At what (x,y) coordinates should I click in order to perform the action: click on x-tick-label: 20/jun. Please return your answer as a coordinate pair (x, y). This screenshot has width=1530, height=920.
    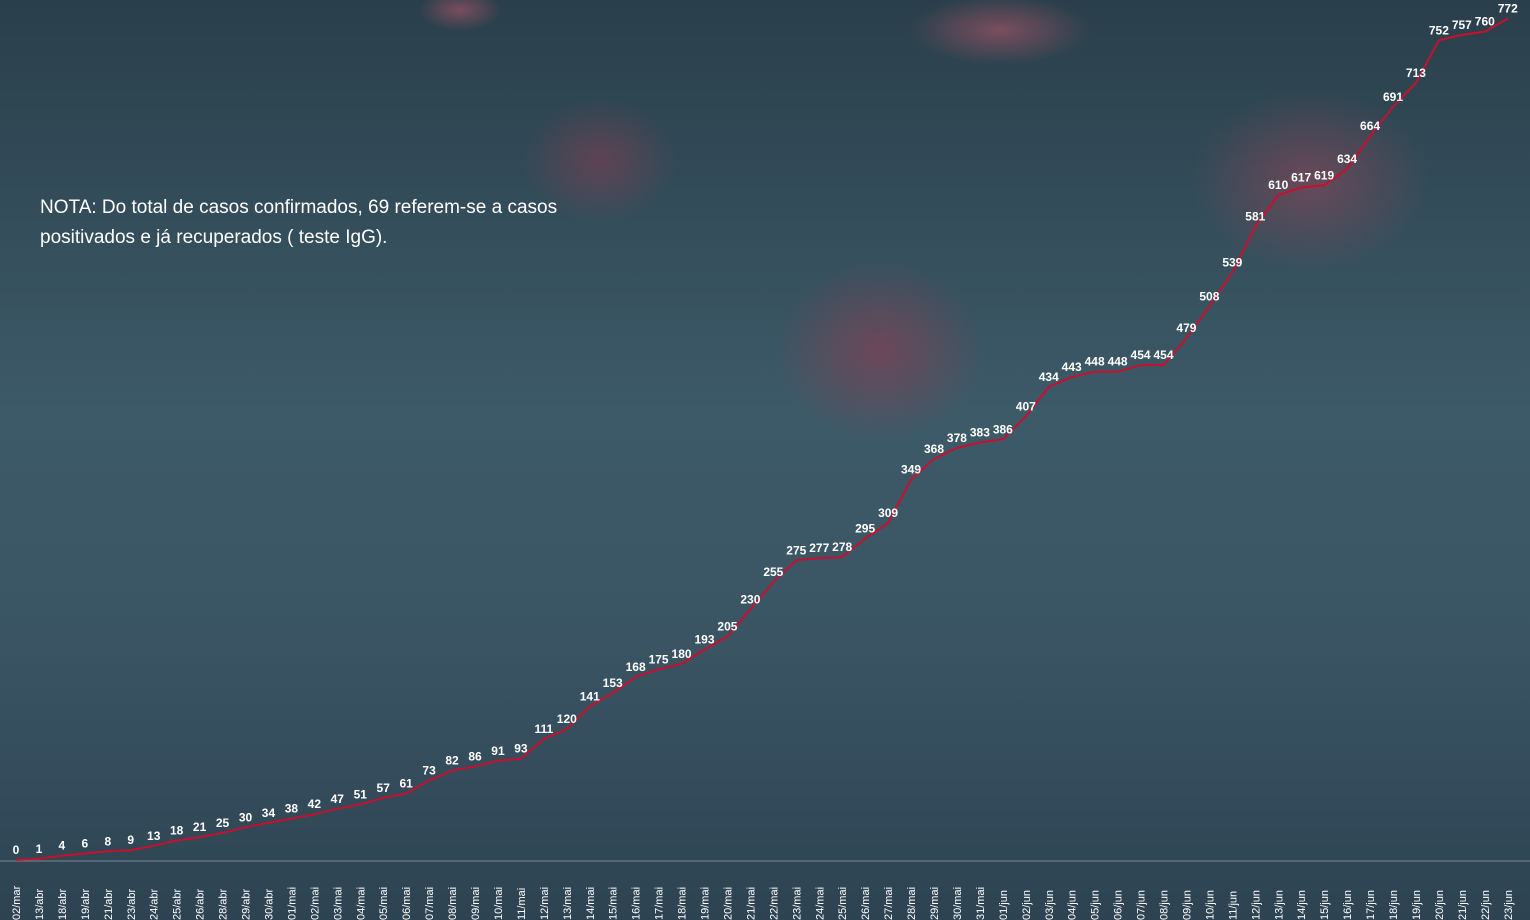
    Looking at the image, I should click on (1440, 905).